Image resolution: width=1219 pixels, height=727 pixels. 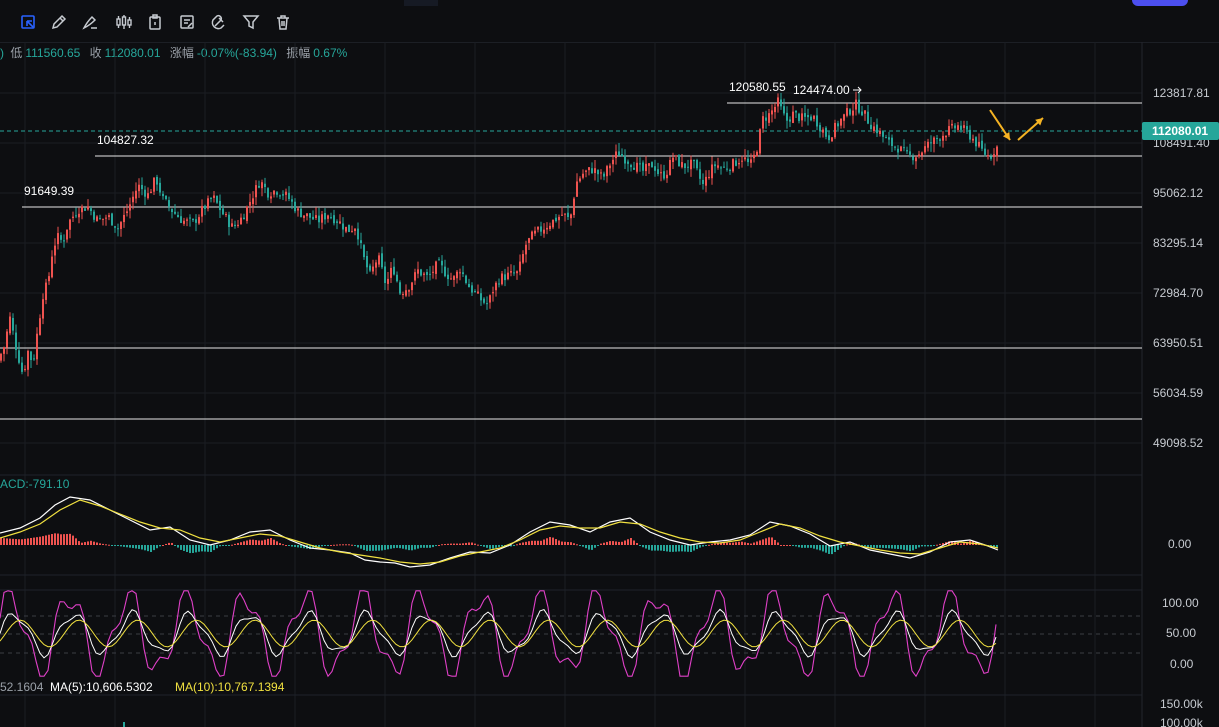 What do you see at coordinates (59, 22) in the screenshot?
I see `pencil-icon` at bounding box center [59, 22].